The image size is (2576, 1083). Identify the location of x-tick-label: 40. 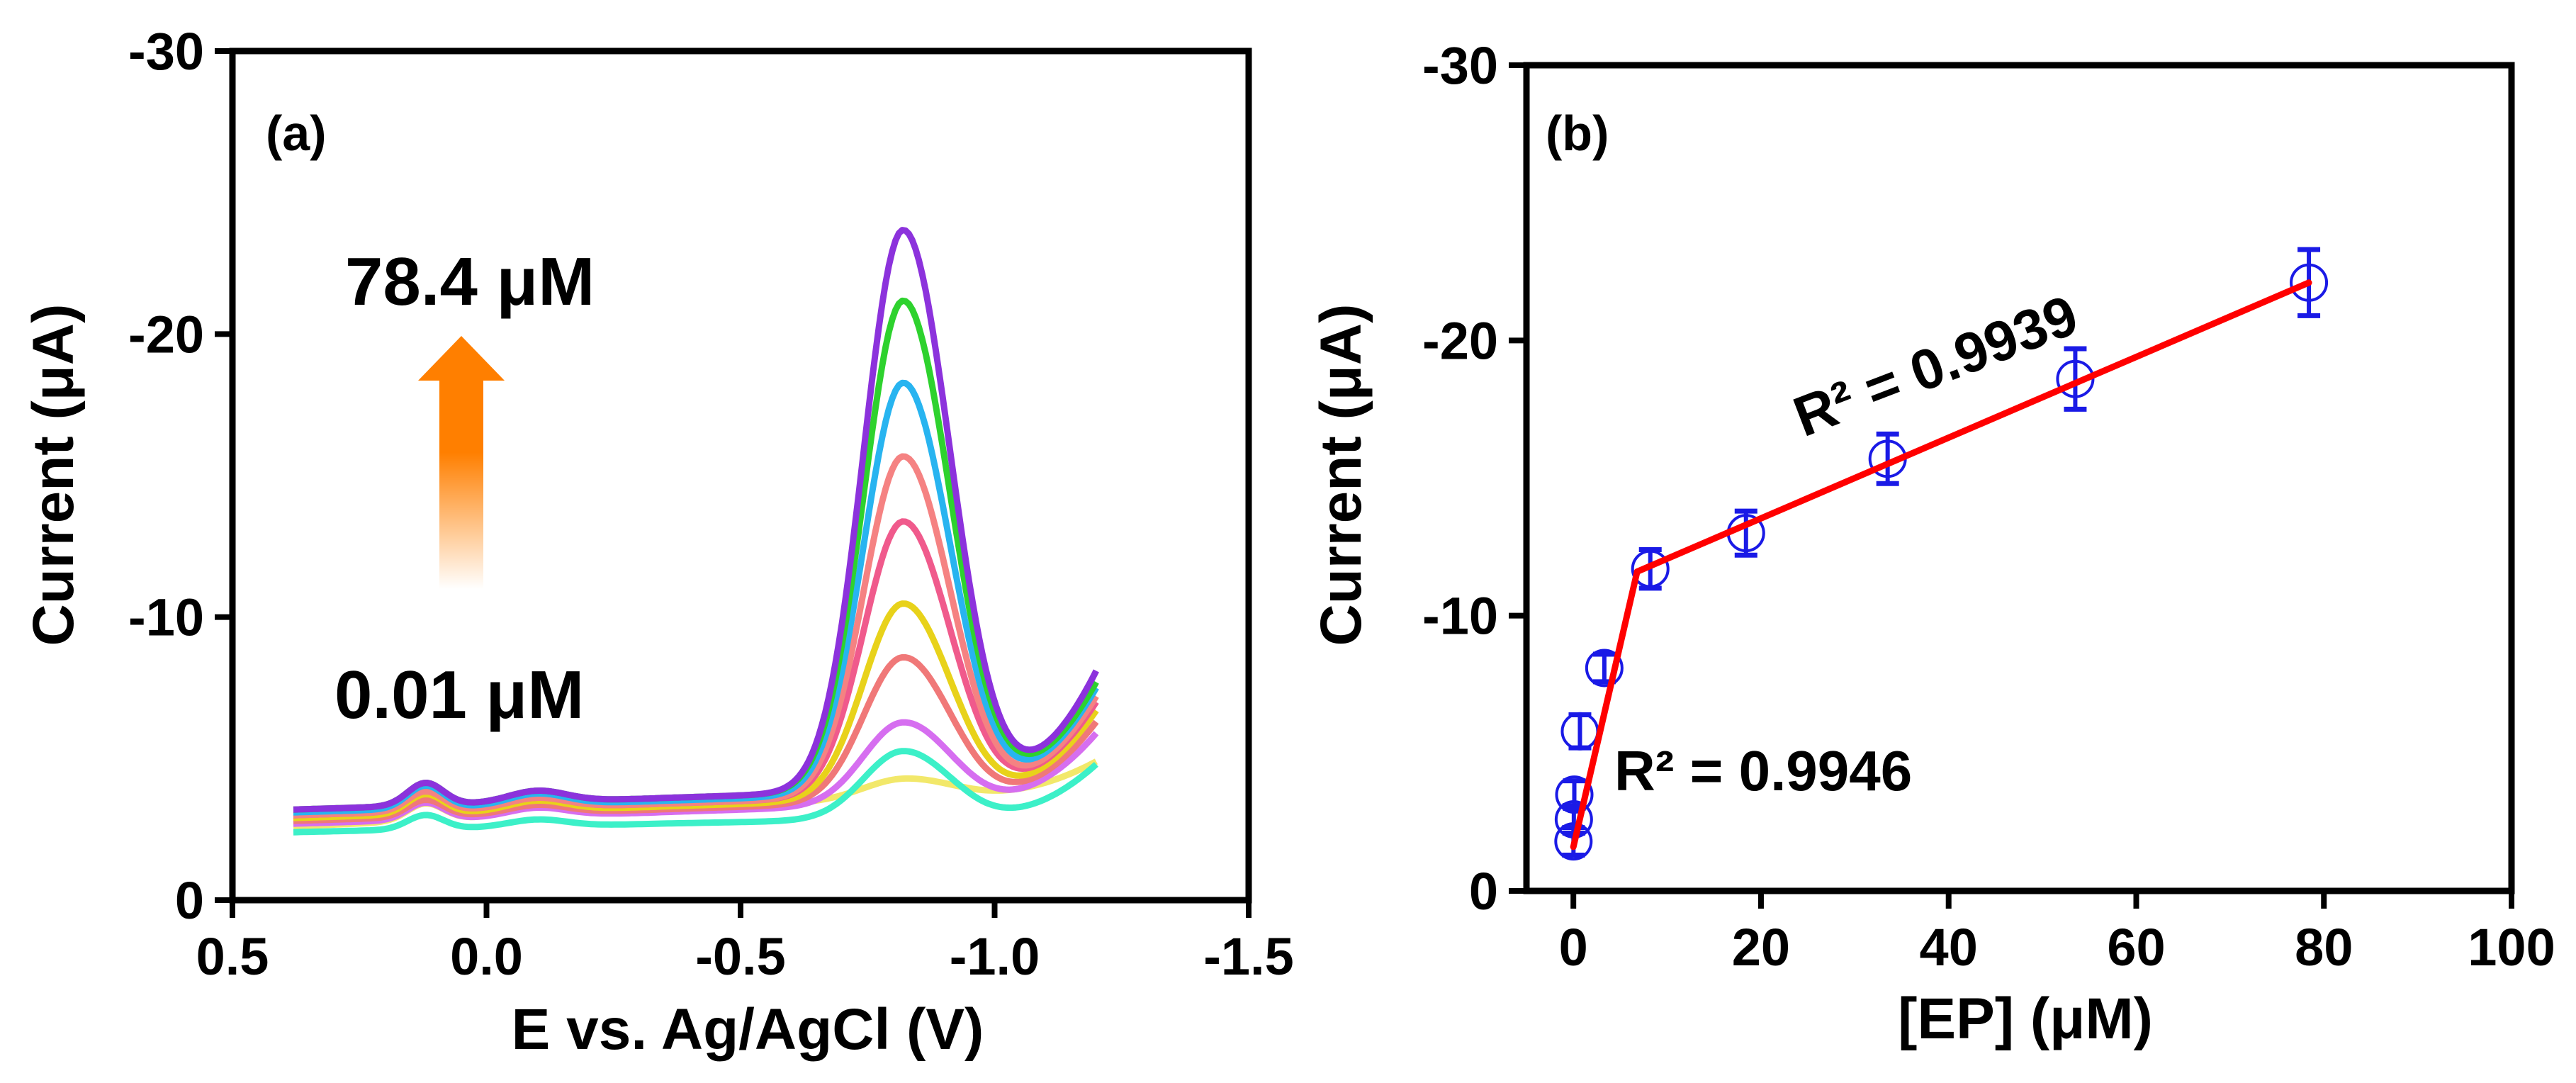
(1949, 947).